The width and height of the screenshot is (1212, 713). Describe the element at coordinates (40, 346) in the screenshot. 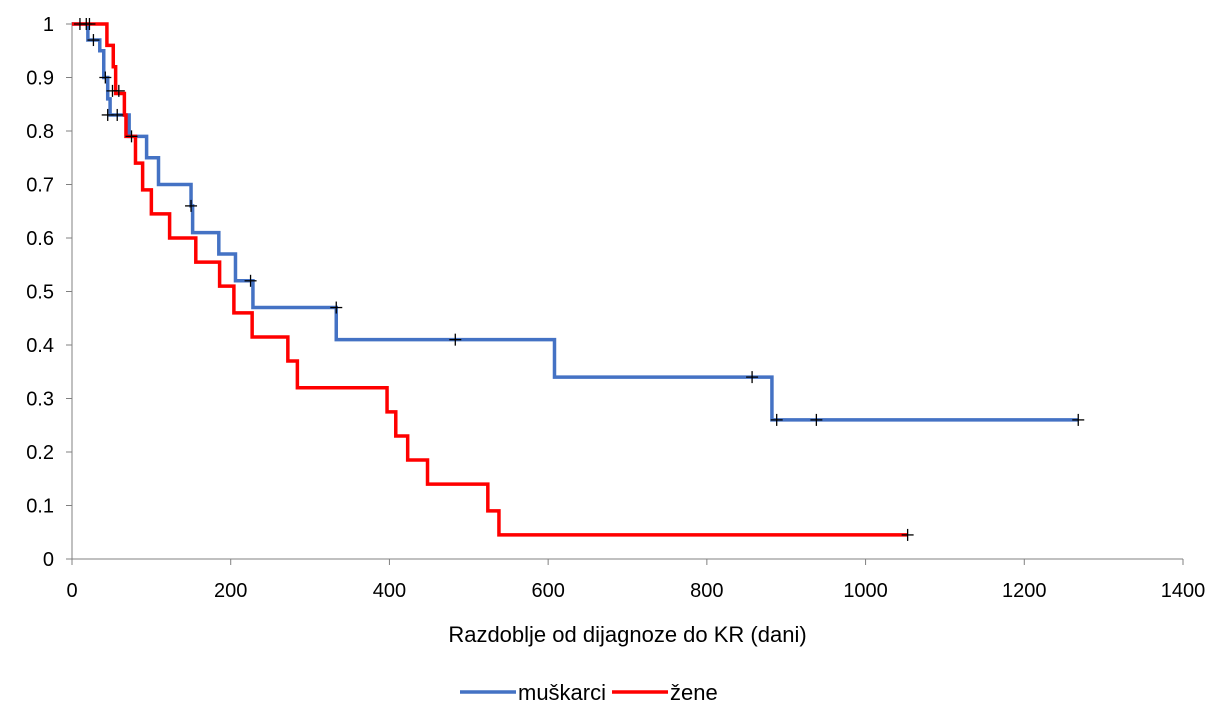

I see `y-tick-label: 0.4` at that location.